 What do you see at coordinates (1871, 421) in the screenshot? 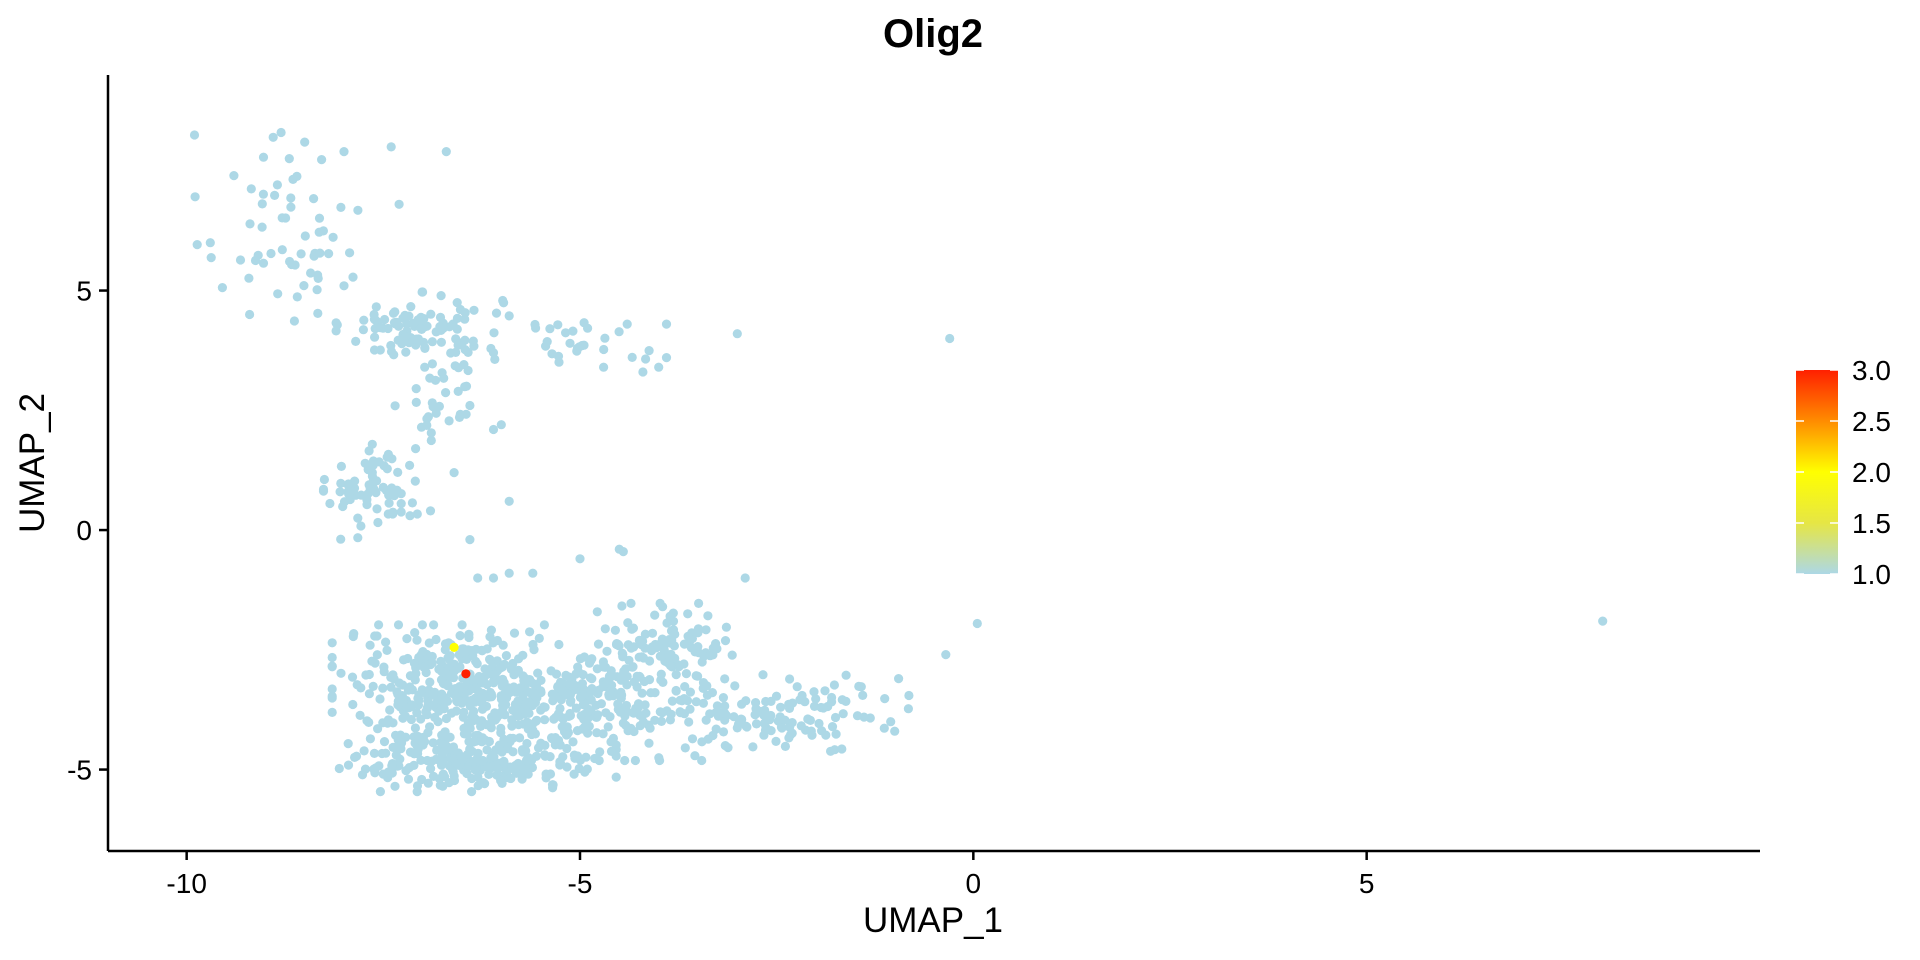
I see `legend-tick-label: 2.5` at bounding box center [1871, 421].